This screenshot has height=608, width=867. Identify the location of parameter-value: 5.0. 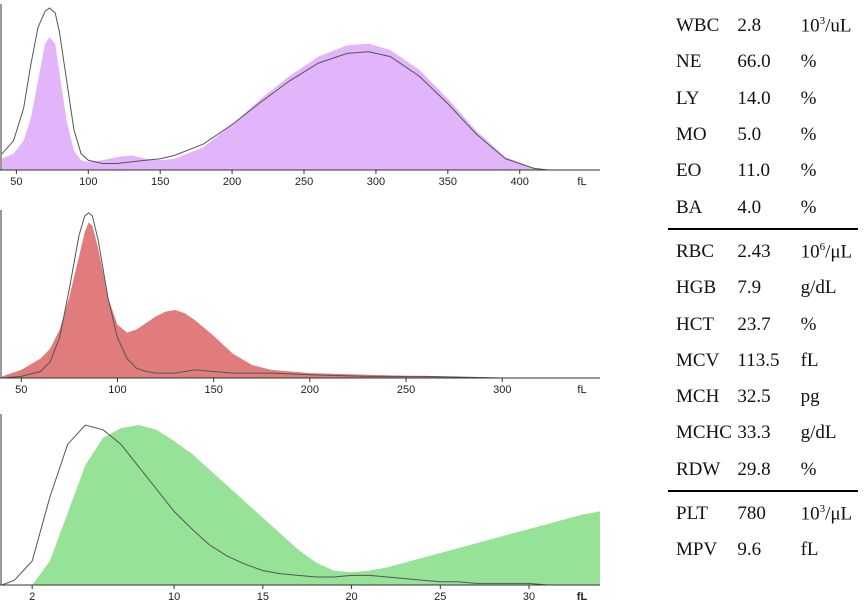
(749, 135).